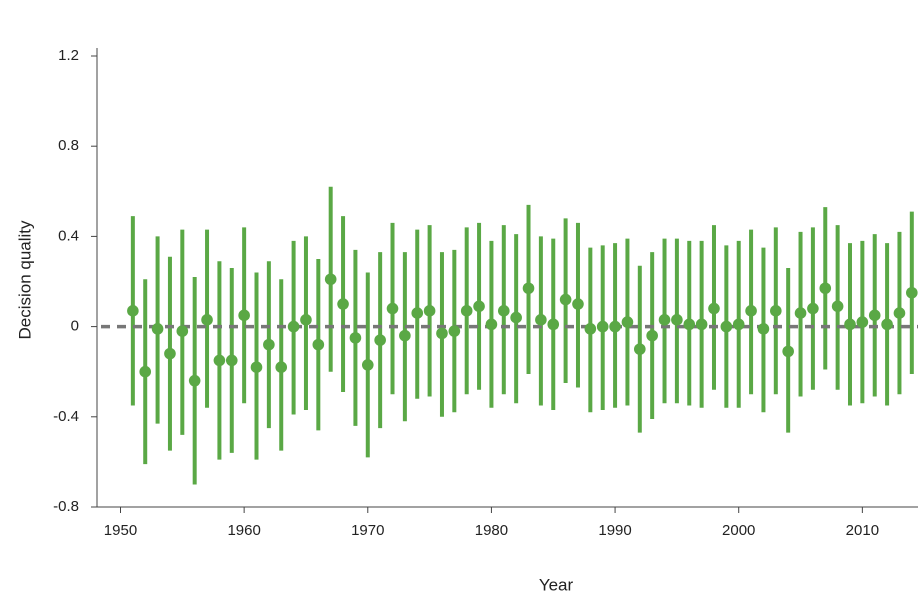 The image size is (918, 616). I want to click on y-tick-label: 0.8, so click(68, 145).